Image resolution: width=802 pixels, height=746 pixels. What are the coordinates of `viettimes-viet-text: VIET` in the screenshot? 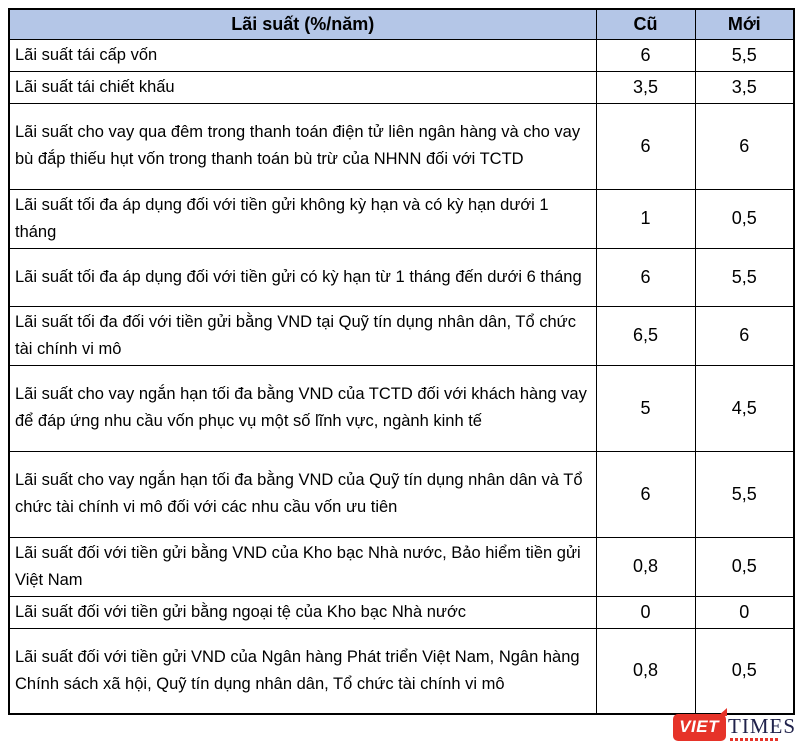 It's located at (699, 726).